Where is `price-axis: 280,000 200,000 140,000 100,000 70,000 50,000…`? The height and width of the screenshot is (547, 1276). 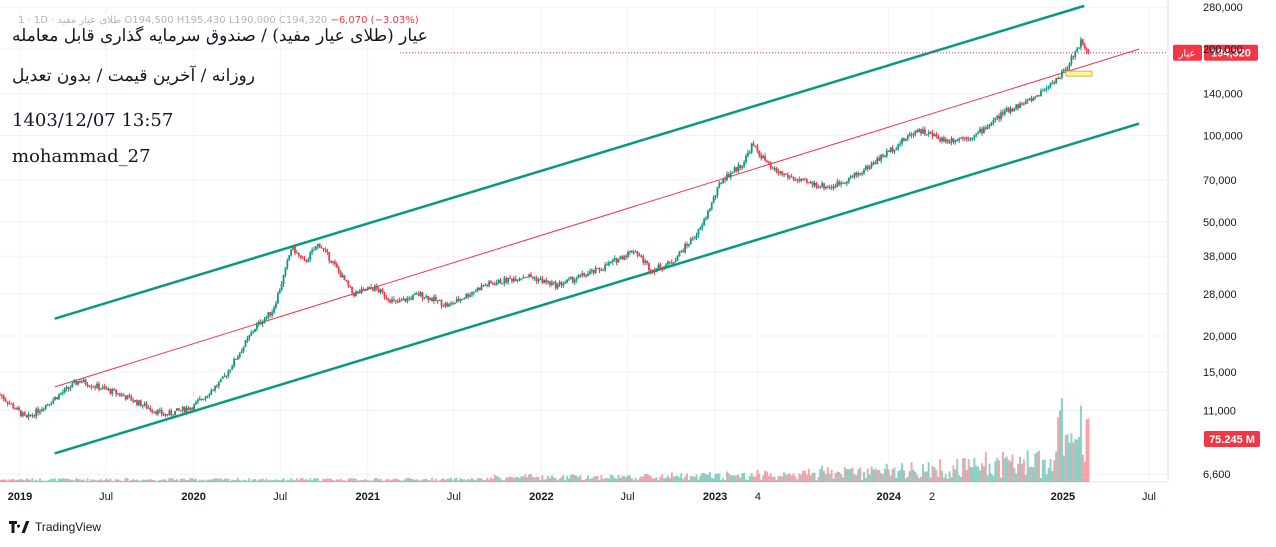
price-axis: 280,000 200,000 140,000 100,000 70,000 50,000… is located at coordinates (1223, 241).